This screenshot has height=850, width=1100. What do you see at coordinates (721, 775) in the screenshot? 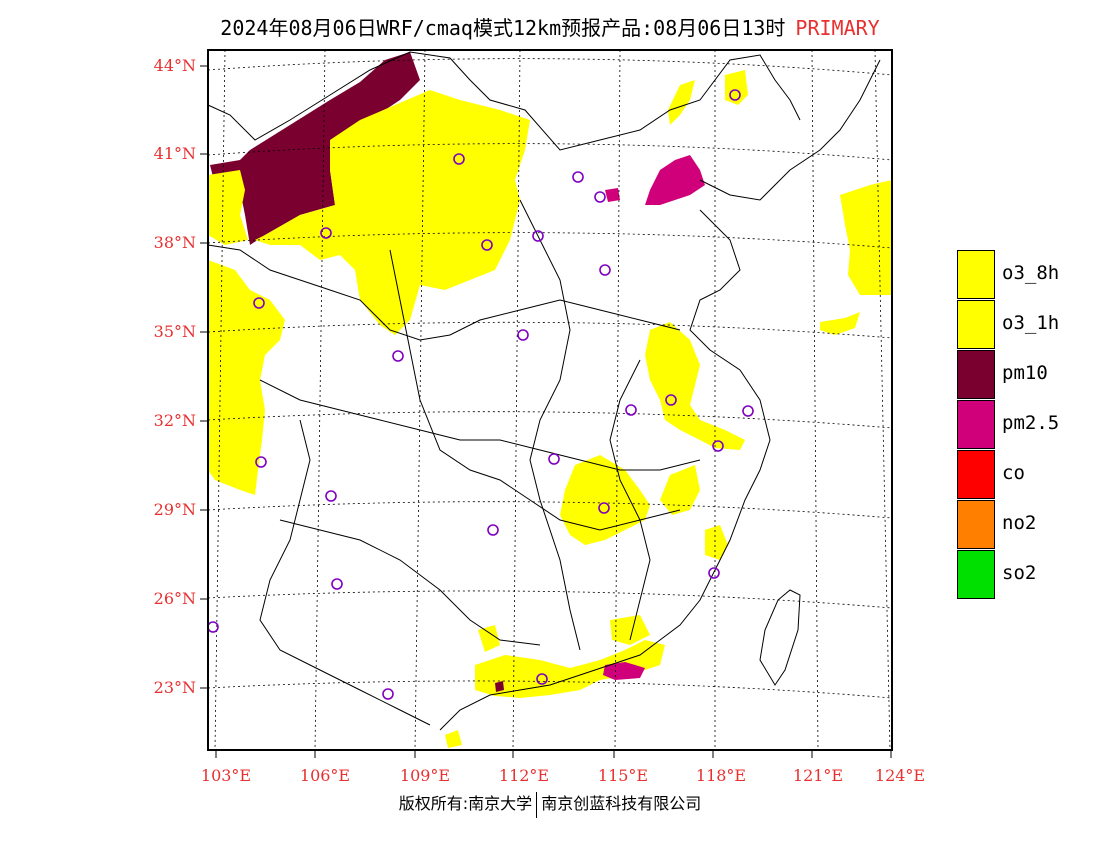
I see `lon-label: 118°E` at bounding box center [721, 775].